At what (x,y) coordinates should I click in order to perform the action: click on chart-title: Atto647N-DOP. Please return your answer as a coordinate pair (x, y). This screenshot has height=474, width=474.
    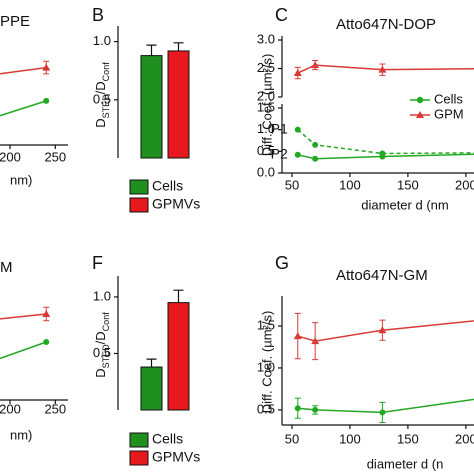
    Looking at the image, I should click on (386, 24).